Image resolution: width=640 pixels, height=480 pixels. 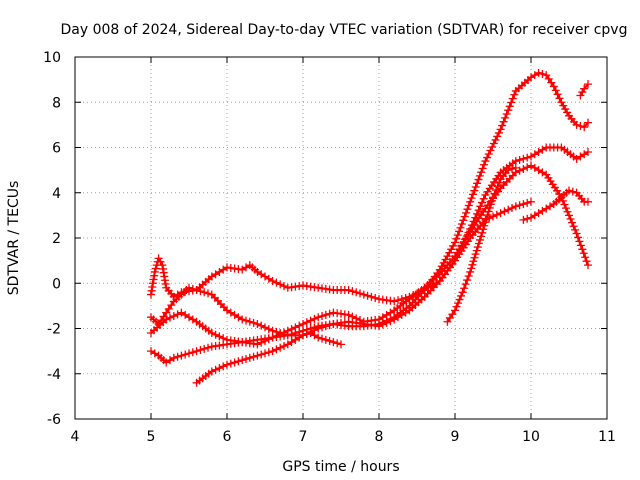 What do you see at coordinates (56, 239) in the screenshot?
I see `y-tick-label: 2` at bounding box center [56, 239].